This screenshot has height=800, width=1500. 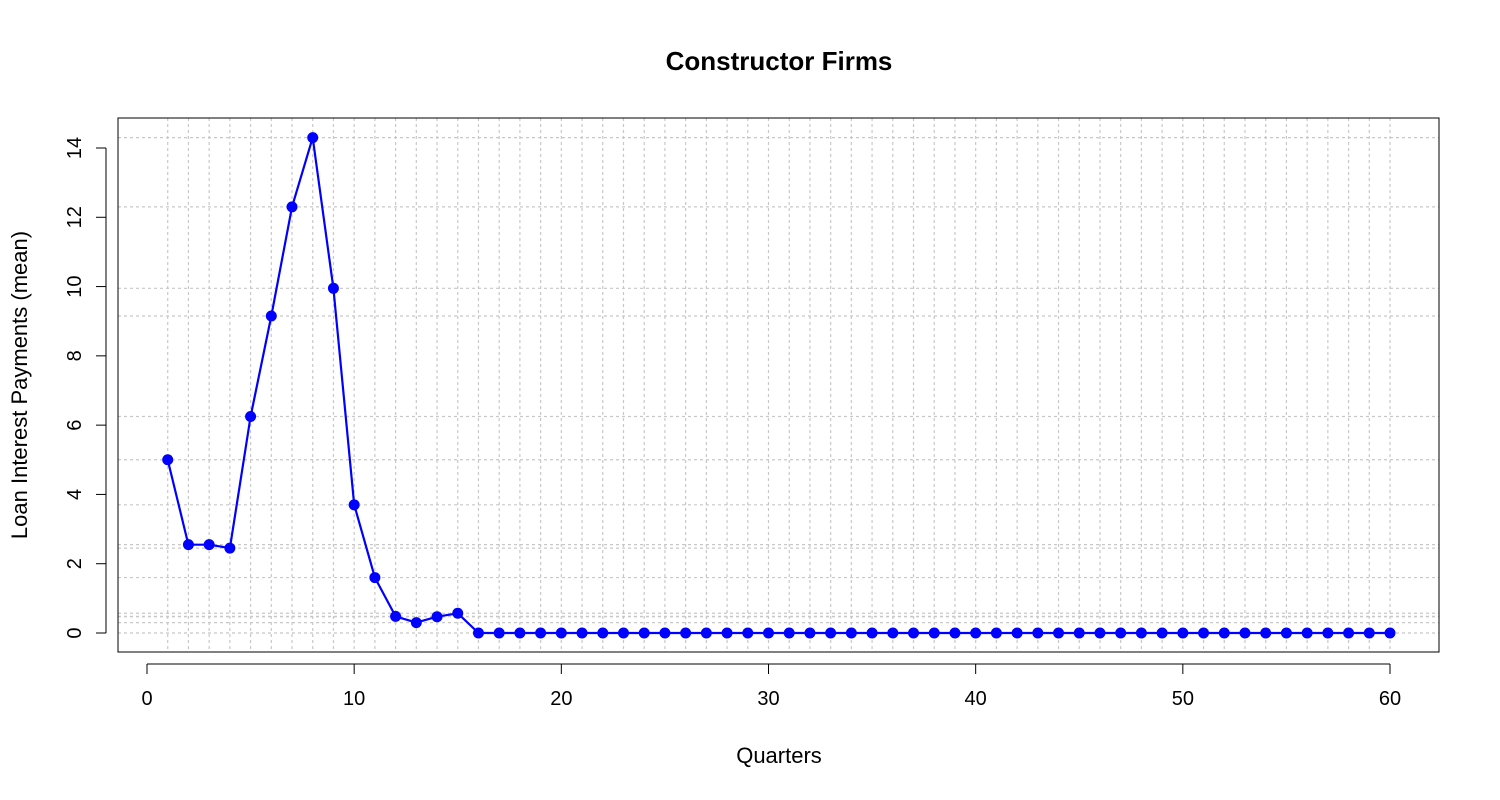 I want to click on y-tick-label: 4, so click(x=75, y=494).